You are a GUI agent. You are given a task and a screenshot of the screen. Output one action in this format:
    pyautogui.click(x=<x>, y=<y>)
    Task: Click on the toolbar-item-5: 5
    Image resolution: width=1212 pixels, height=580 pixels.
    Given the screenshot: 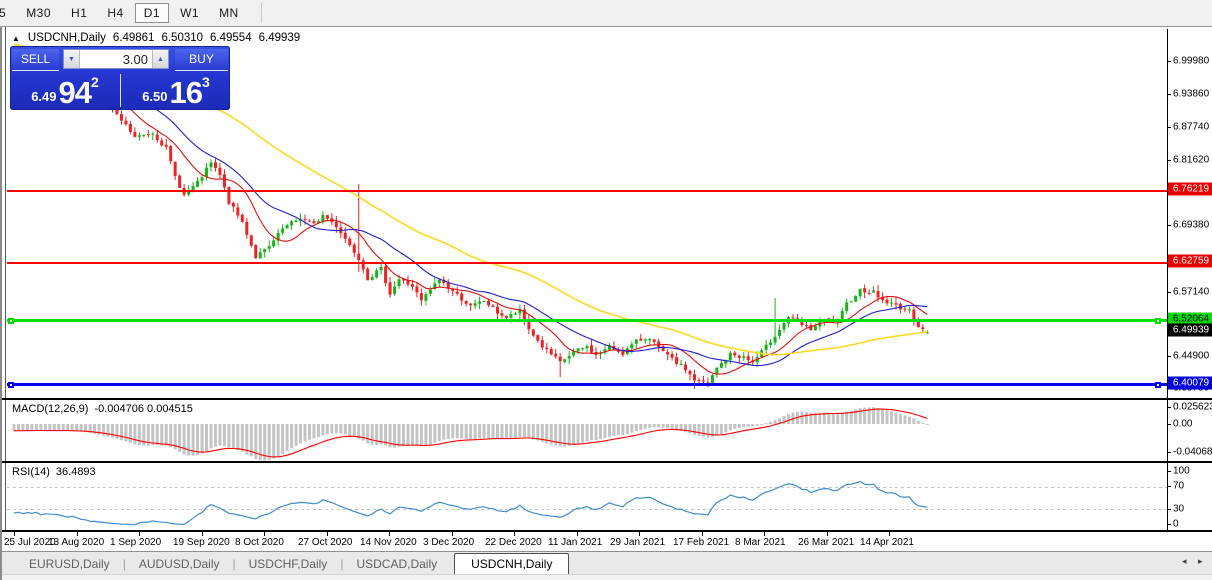 What is the action you would take?
    pyautogui.click(x=3, y=13)
    